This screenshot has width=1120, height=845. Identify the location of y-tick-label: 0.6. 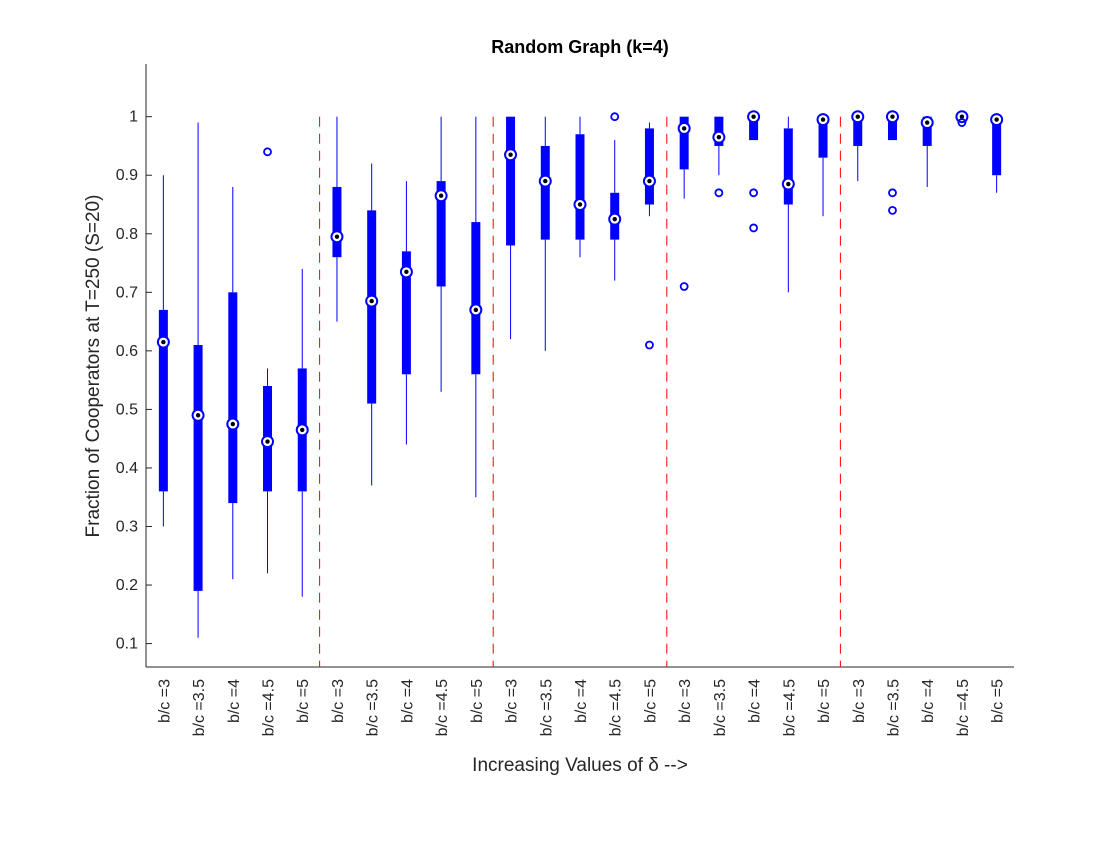
(127, 351).